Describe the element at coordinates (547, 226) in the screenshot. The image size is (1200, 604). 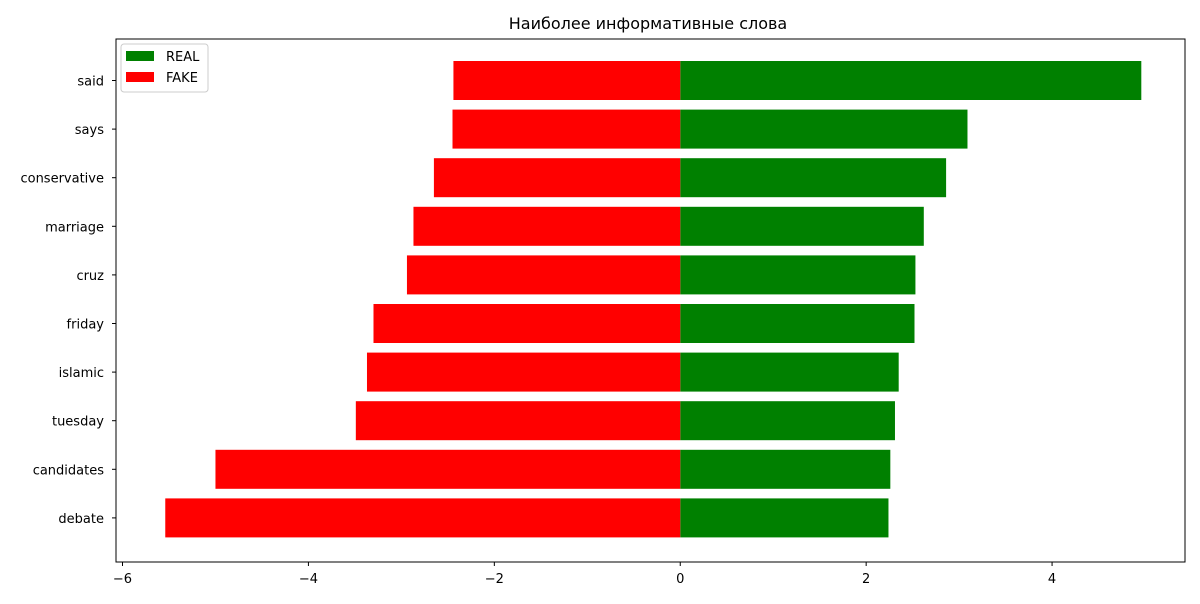
I see `bar-fake-marriage` at that location.